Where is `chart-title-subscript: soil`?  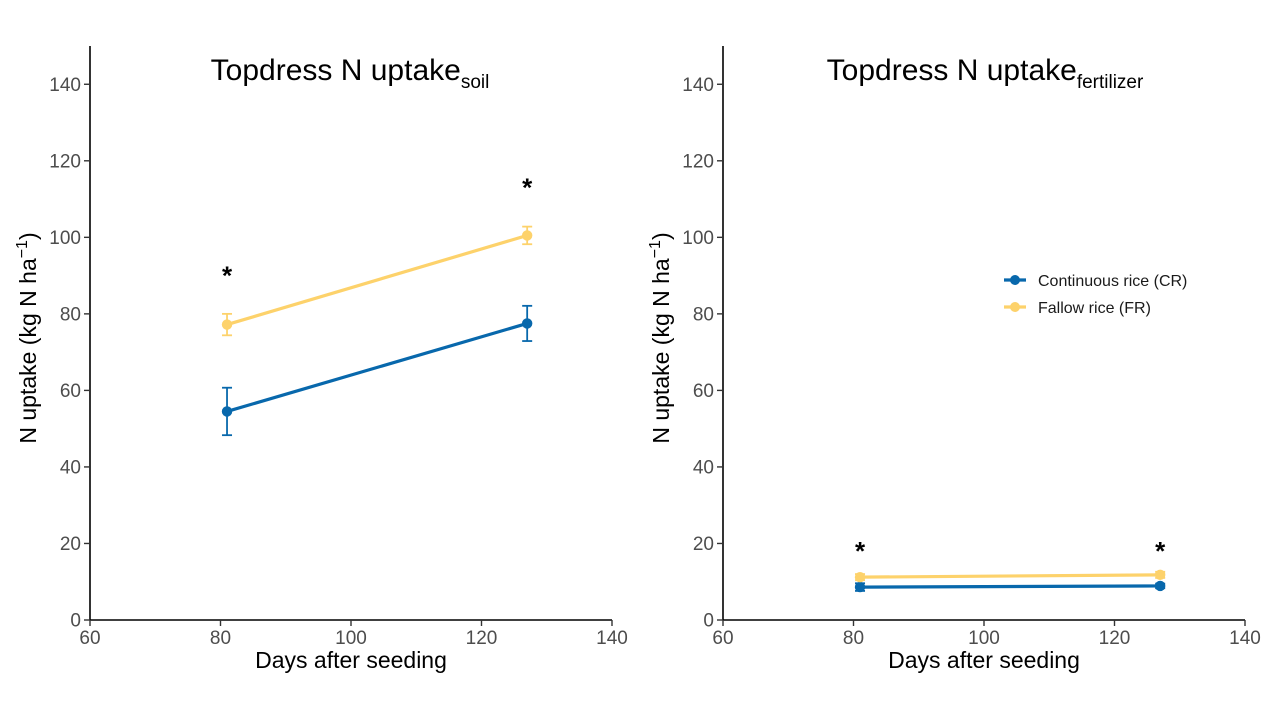 chart-title-subscript: soil is located at coordinates (475, 82).